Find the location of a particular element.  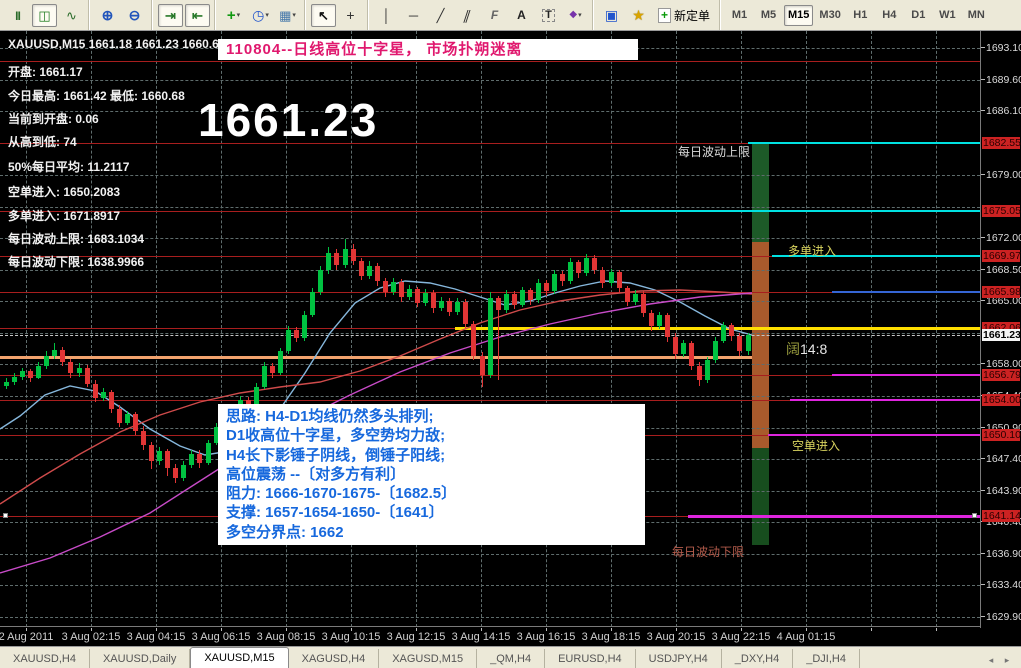

info-line: 空单进入: 1650.2083 is located at coordinates (64, 192).